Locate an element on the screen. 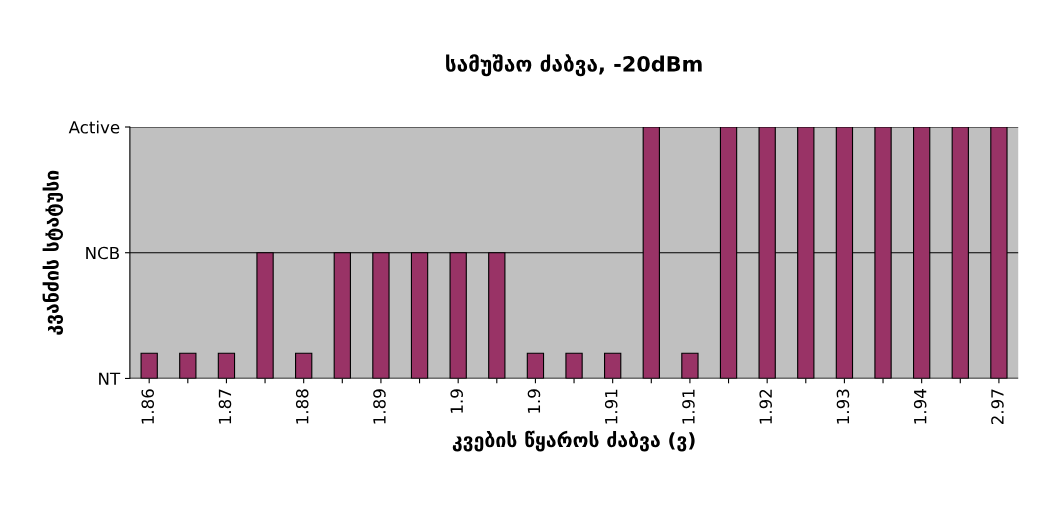 The image size is (1039, 508). ref-line-label: Active is located at coordinates (94, 127).